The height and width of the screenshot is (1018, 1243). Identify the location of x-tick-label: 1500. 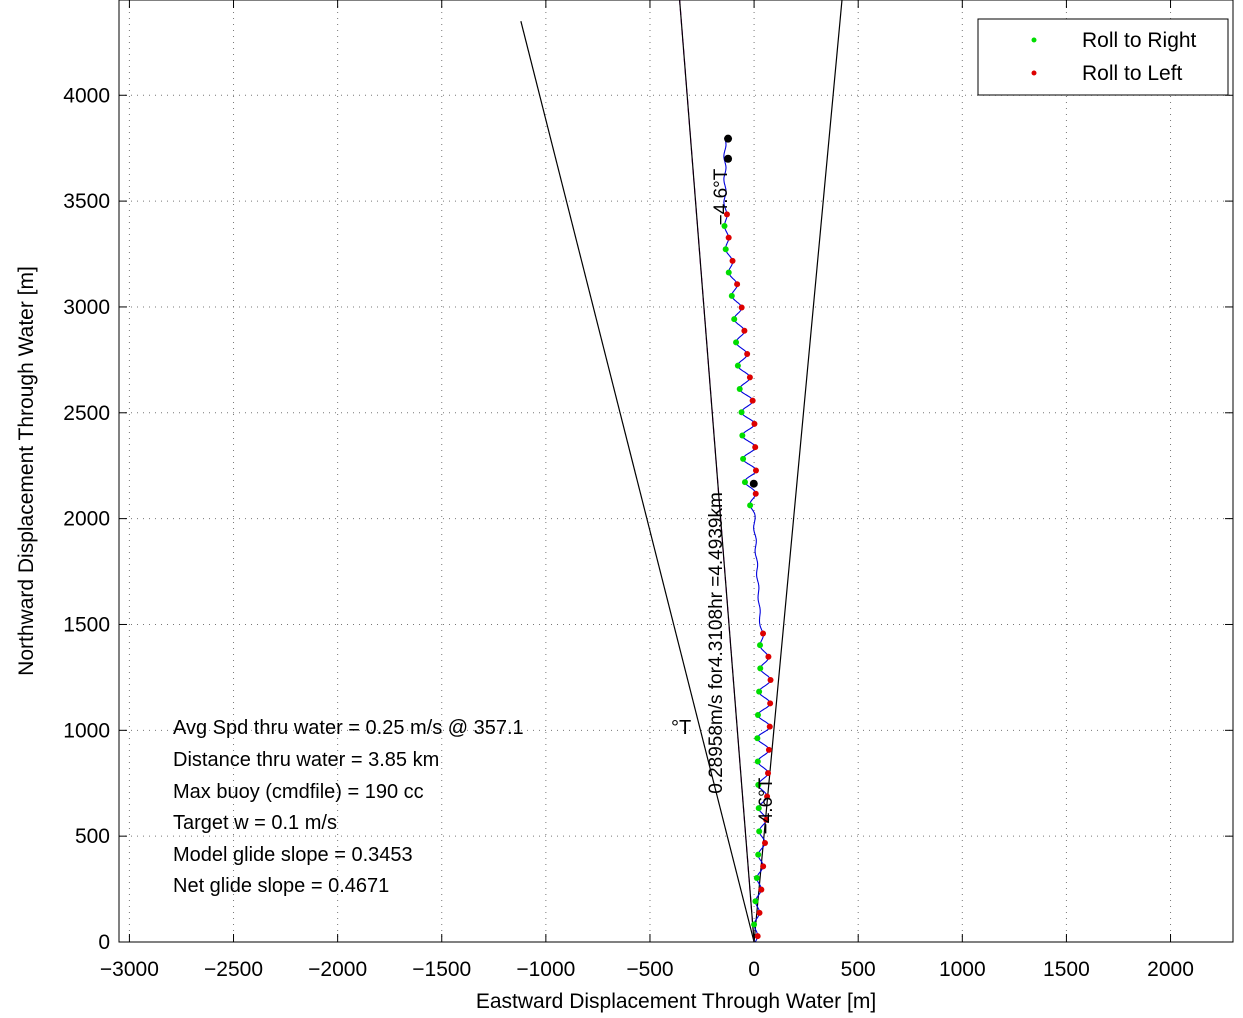
(1066, 969).